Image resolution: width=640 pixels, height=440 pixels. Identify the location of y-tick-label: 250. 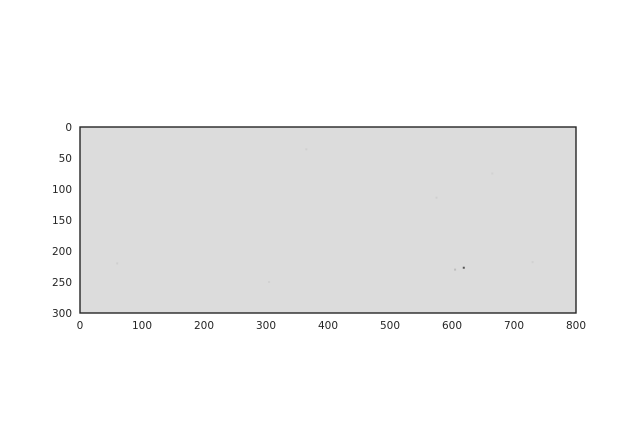
(62, 283).